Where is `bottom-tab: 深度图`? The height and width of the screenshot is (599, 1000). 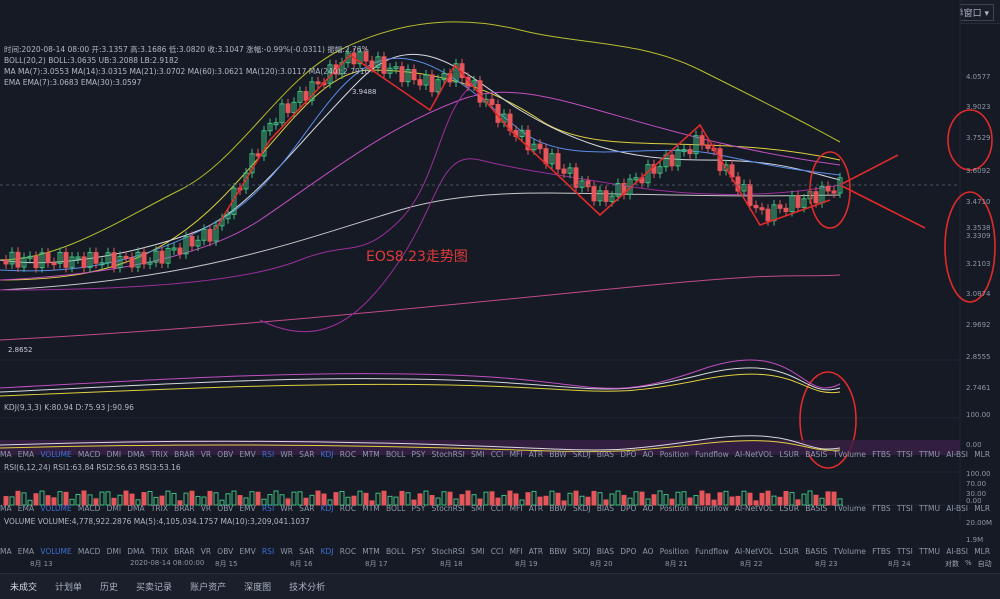
bottom-tab: 深度图 is located at coordinates (258, 588).